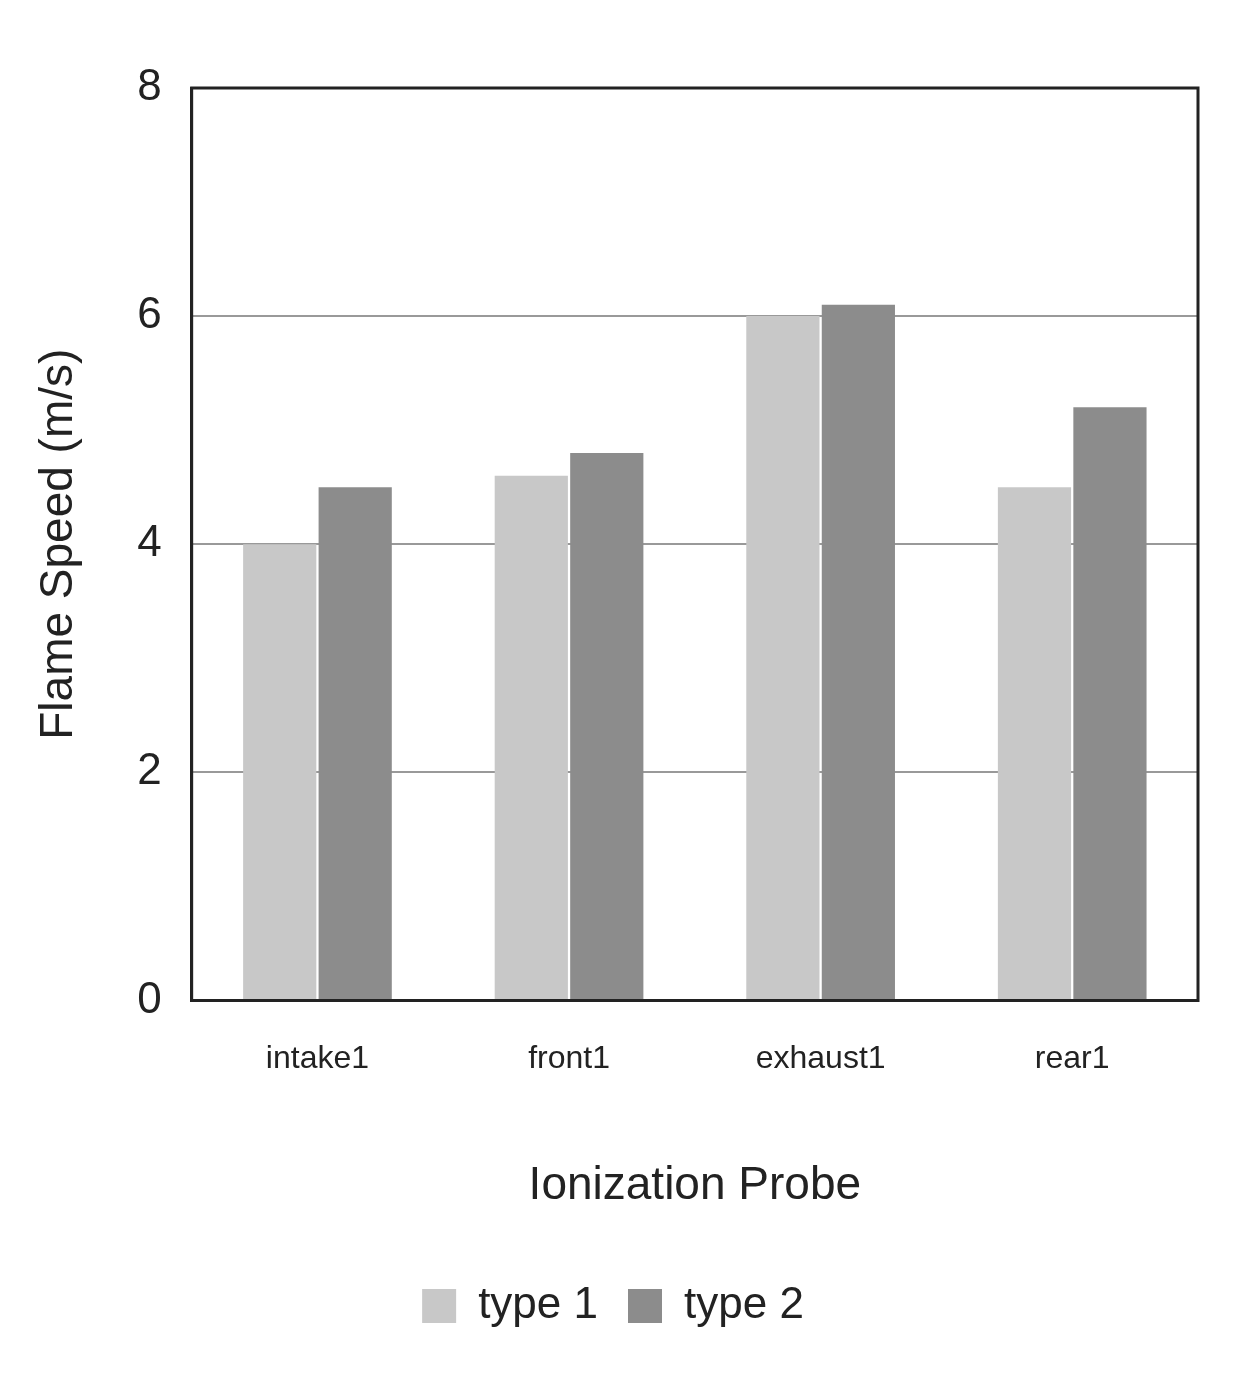 The width and height of the screenshot is (1241, 1386). What do you see at coordinates (744, 1303) in the screenshot?
I see `legend-label: type 2` at bounding box center [744, 1303].